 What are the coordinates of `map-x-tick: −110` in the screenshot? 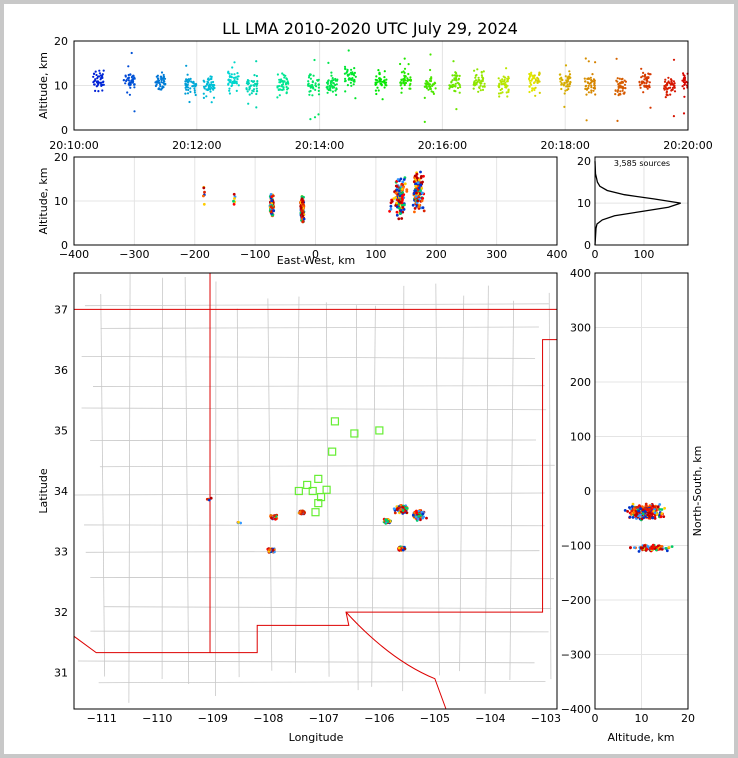 It's located at (157, 718).